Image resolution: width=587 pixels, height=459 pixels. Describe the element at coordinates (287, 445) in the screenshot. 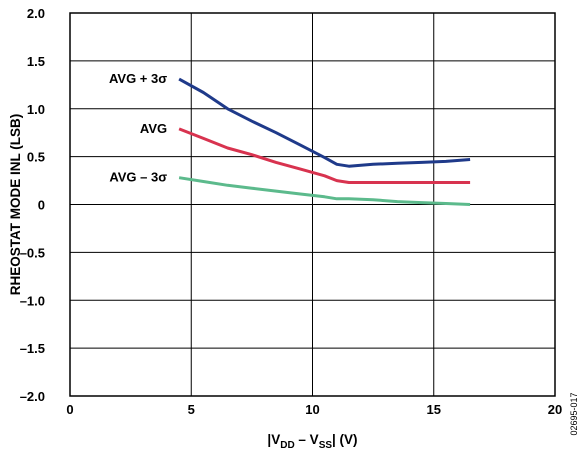

I see `x-axis-title-sub-dd: DD` at that location.